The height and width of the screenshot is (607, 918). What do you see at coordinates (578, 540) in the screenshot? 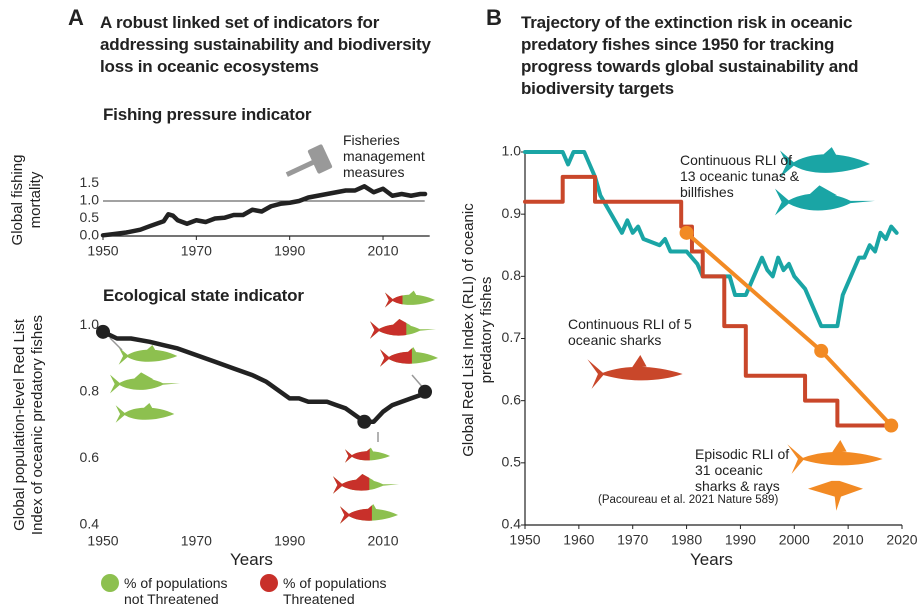
I see `x-tick-label: 1960` at bounding box center [578, 540].